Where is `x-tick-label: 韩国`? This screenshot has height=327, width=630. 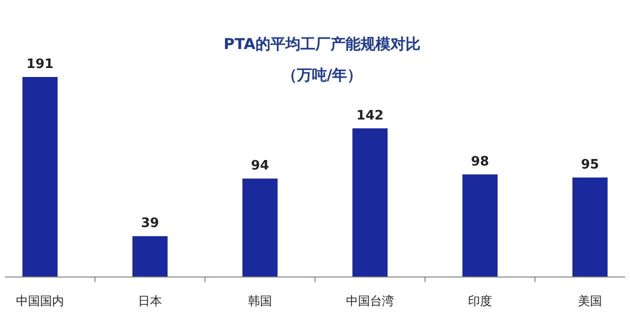 x-tick-label: 韩国 is located at coordinates (260, 301).